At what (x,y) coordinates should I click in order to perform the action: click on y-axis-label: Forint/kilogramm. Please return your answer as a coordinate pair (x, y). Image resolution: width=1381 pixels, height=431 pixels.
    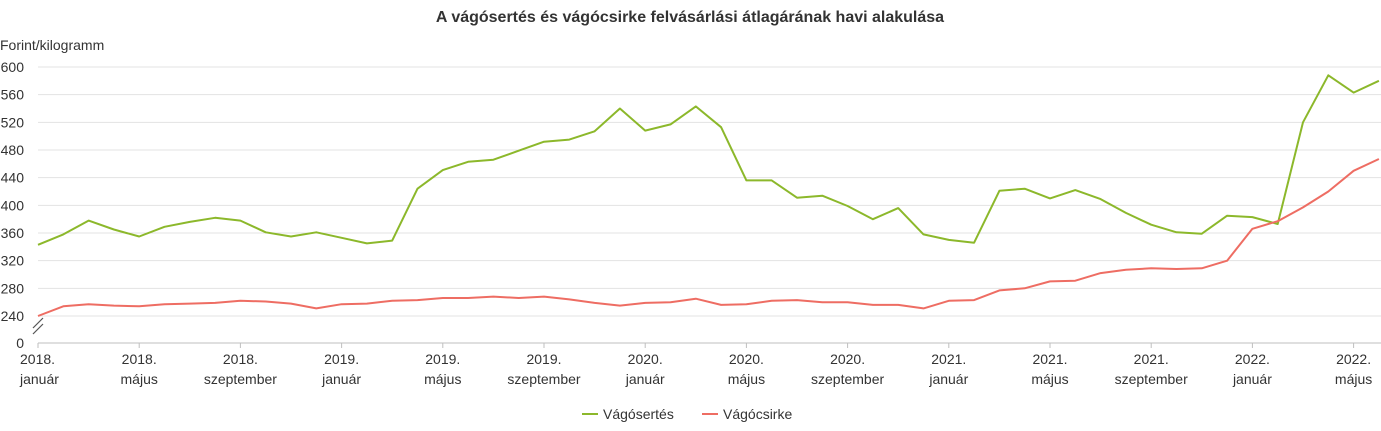
    Looking at the image, I should click on (52, 45).